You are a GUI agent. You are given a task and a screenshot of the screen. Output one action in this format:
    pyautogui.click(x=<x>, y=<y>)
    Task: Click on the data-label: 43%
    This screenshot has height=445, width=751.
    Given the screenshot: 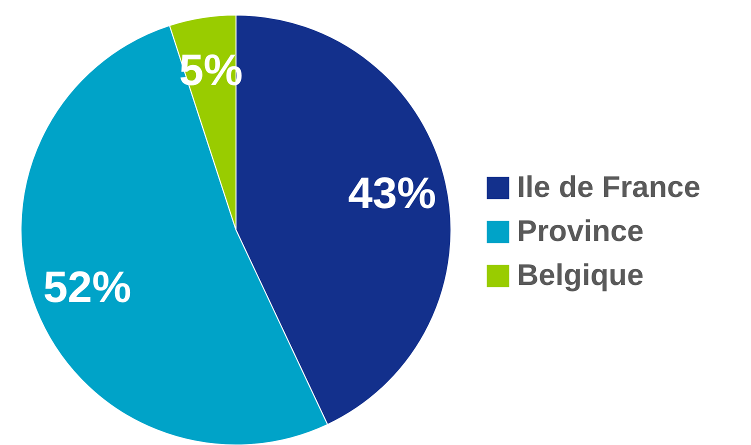 What is the action you would take?
    pyautogui.click(x=392, y=193)
    